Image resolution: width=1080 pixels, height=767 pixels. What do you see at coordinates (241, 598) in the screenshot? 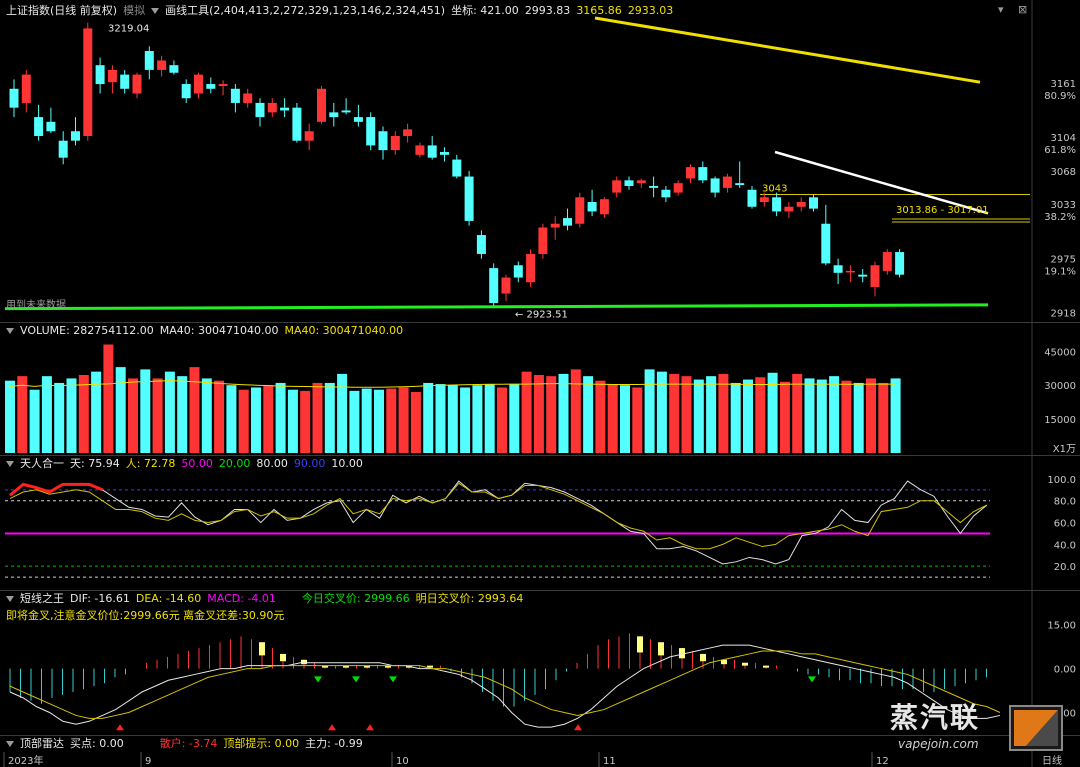
I see `macd-macd: MACD: -4.01` at bounding box center [241, 598].